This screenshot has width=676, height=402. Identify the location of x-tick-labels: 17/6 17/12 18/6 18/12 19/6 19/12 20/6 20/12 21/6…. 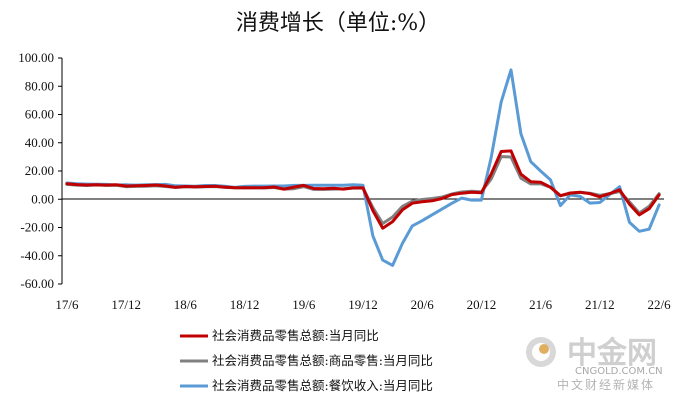
(363, 304).